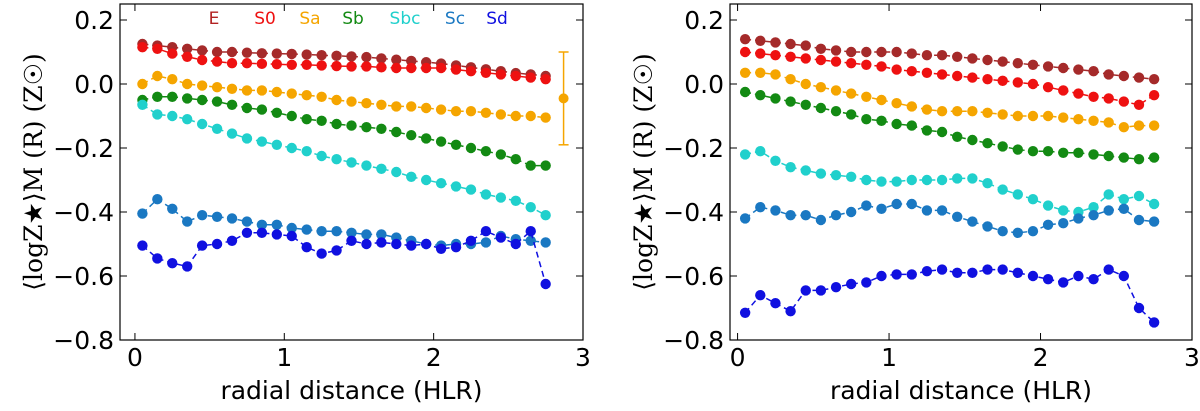 The image size is (1200, 411). Describe the element at coordinates (265, 19) in the screenshot. I see `legend-entry-s0: S0` at that location.